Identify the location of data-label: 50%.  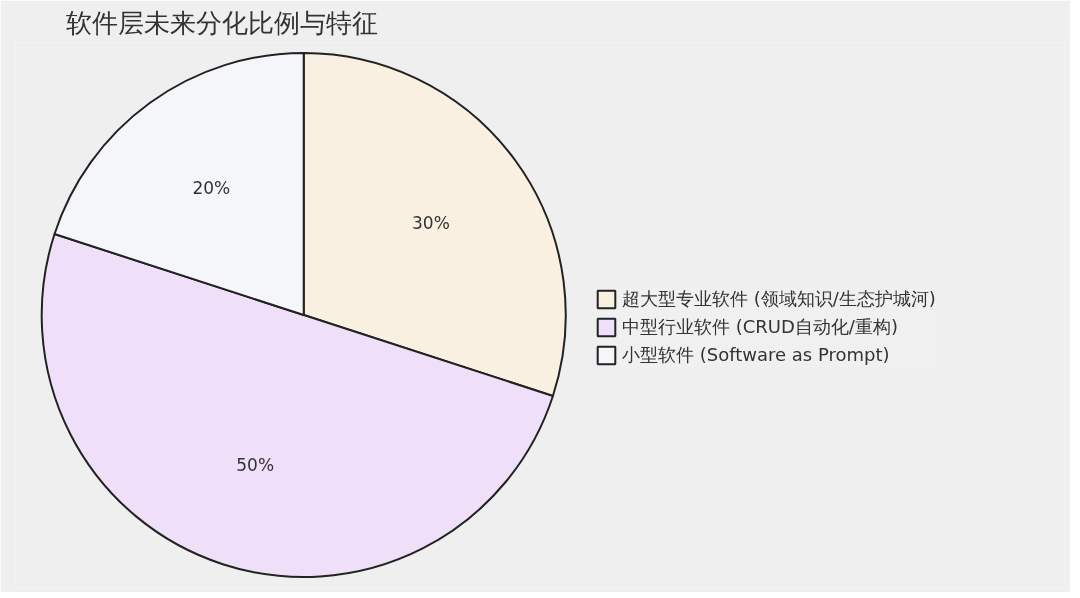
(255, 464).